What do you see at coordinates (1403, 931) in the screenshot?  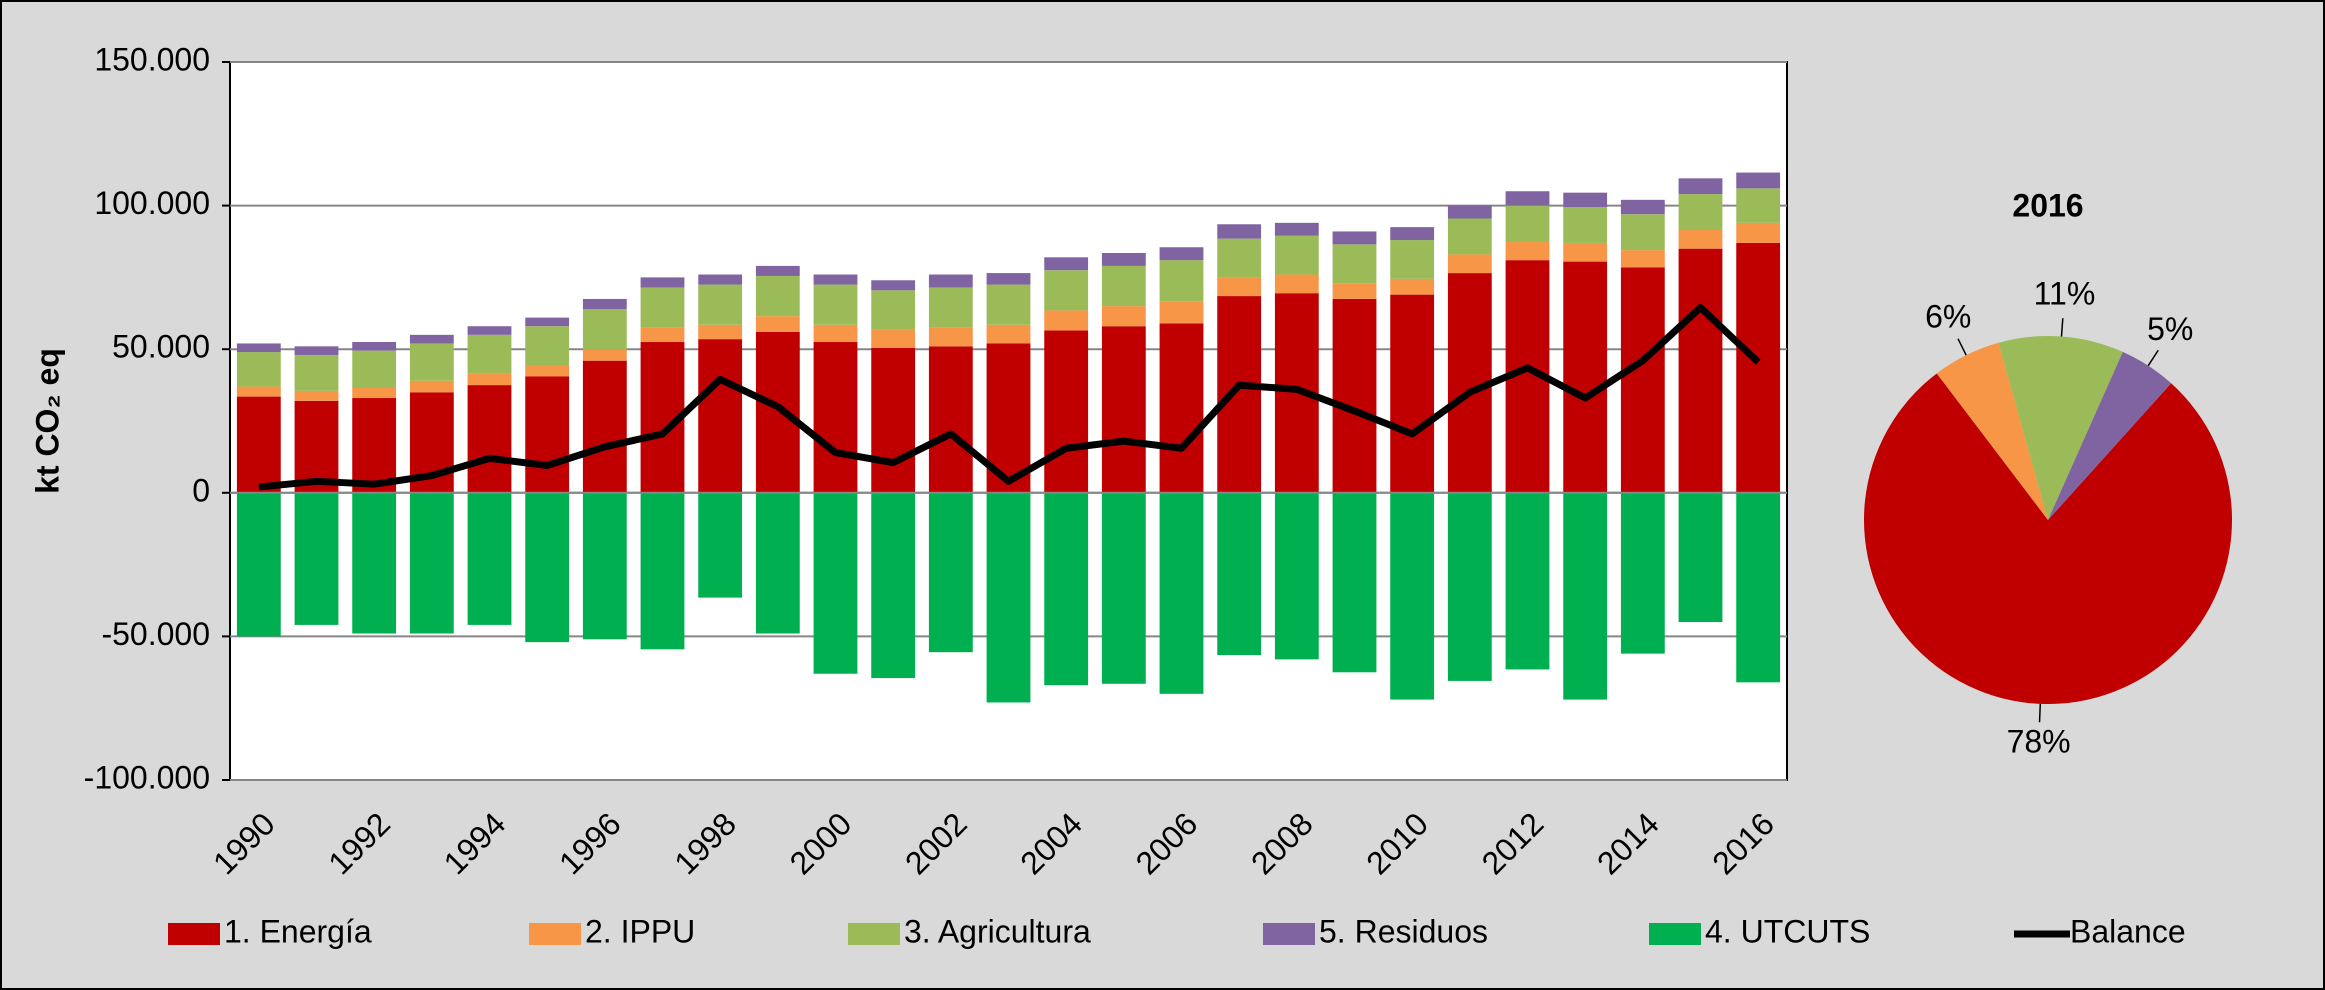 I see `legend-label: 5. Residuos` at bounding box center [1403, 931].